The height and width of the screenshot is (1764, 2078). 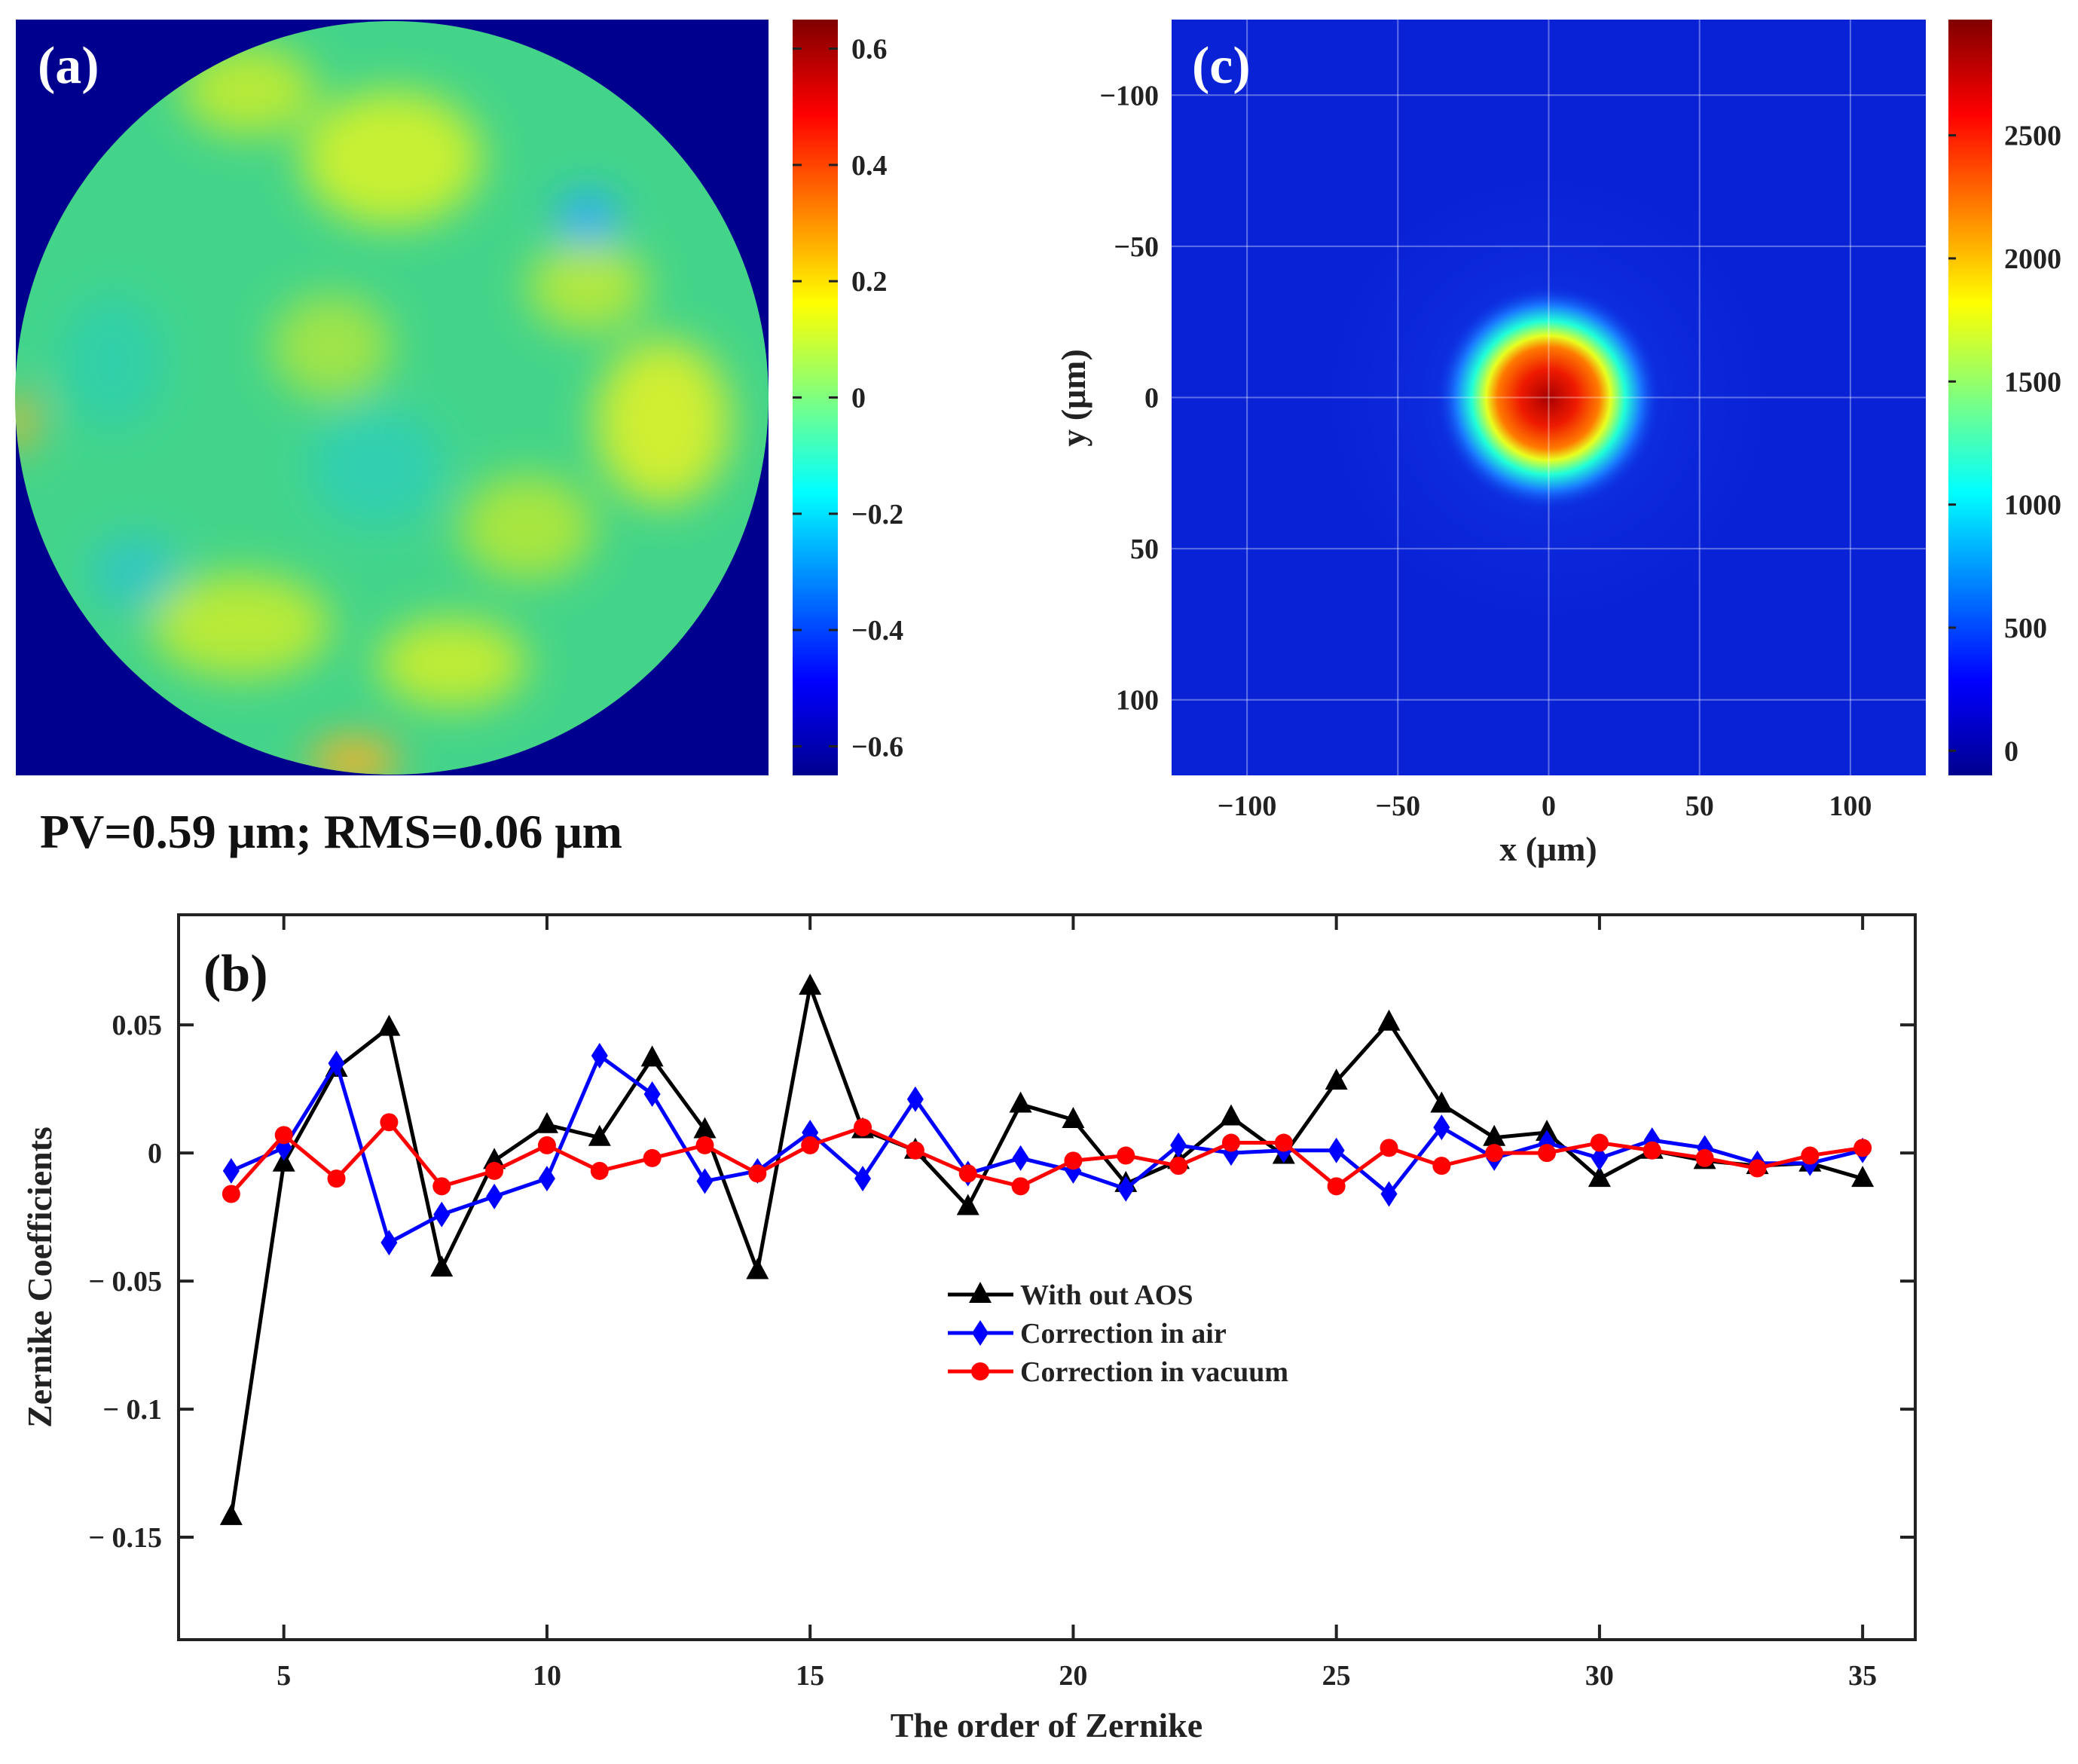 What do you see at coordinates (1129, 96) in the screenshot?
I see `y-tick-label-c: −100` at bounding box center [1129, 96].